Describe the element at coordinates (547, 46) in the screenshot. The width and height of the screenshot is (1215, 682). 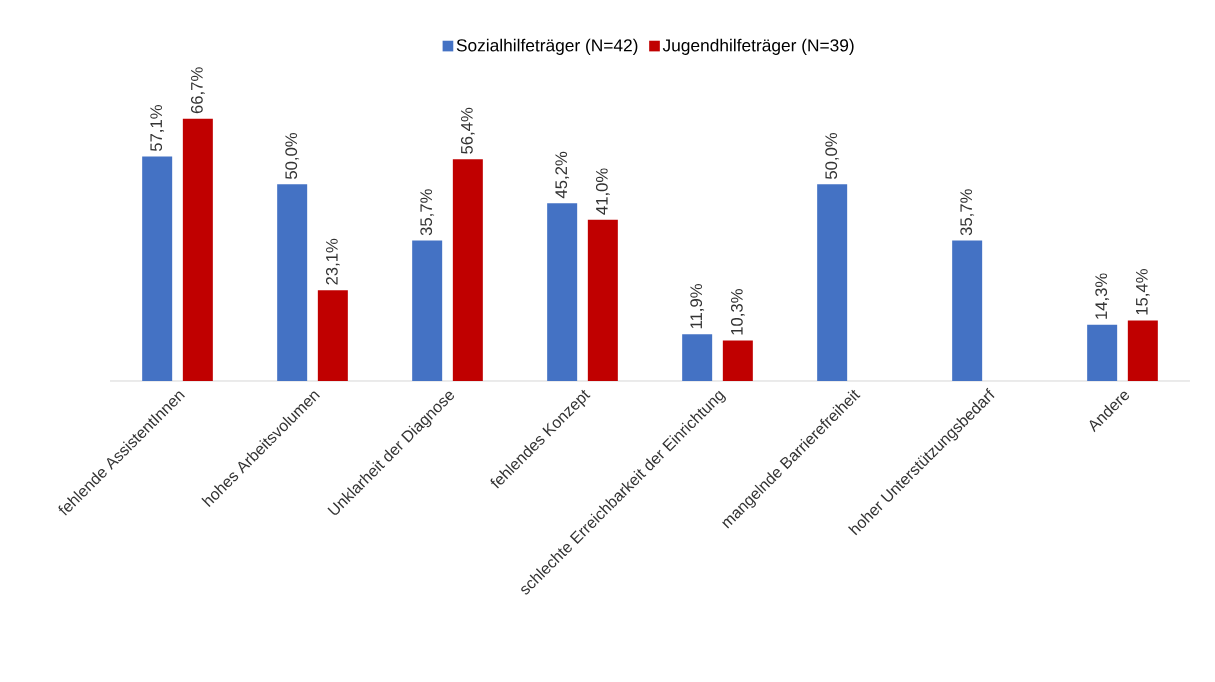
I see `legend-label: Sozialhilfeträger (N=42)` at that location.